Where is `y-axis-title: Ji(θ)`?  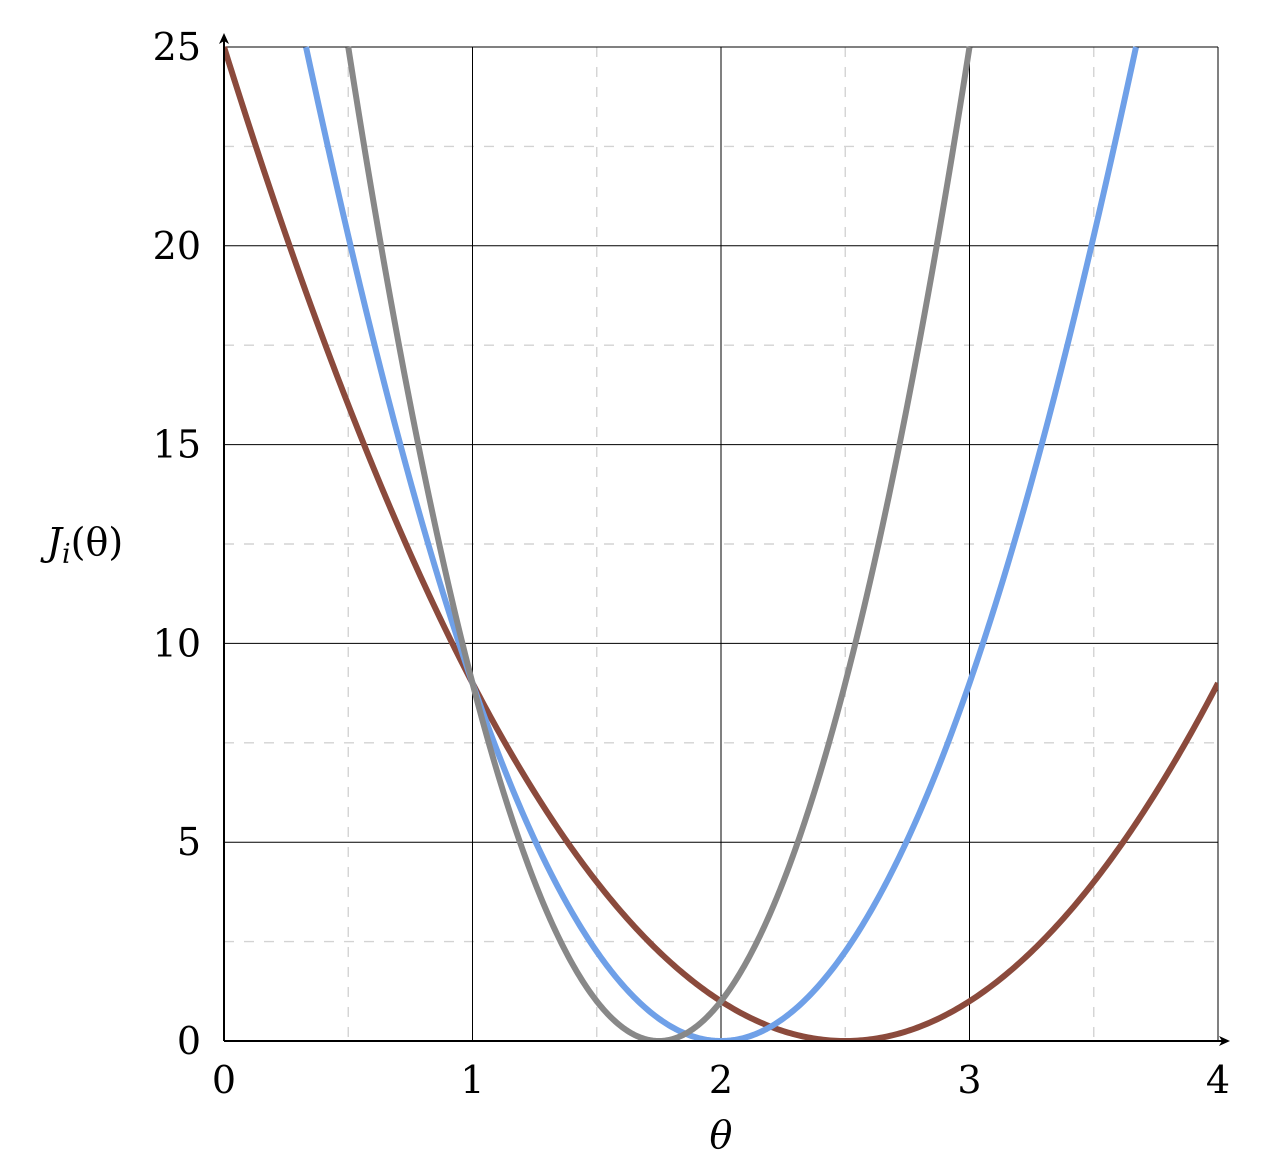
y-axis-title: Ji(θ) is located at coordinates (81, 545).